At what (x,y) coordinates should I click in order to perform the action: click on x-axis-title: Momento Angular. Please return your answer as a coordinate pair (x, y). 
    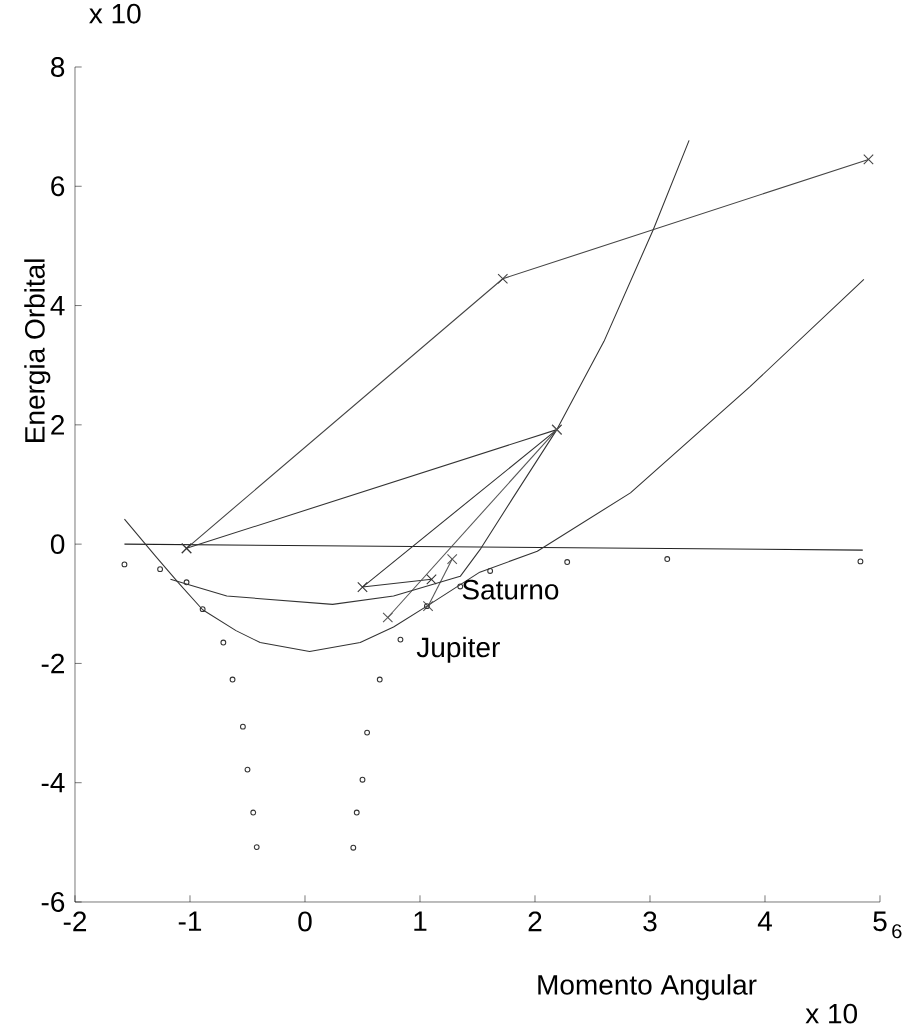
    Looking at the image, I should click on (647, 987).